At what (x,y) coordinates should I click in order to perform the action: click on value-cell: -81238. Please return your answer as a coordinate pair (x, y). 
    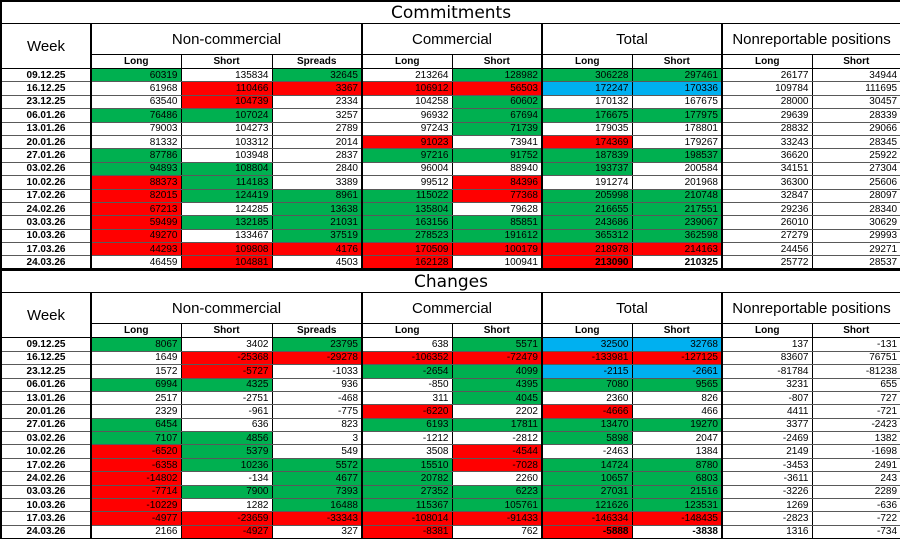
    Looking at the image, I should click on (855, 371).